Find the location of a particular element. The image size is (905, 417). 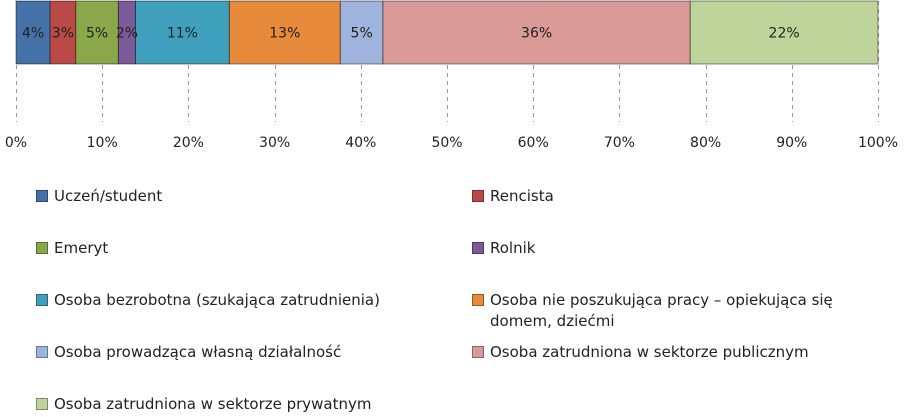

x-tick-label: 90% is located at coordinates (791, 143).